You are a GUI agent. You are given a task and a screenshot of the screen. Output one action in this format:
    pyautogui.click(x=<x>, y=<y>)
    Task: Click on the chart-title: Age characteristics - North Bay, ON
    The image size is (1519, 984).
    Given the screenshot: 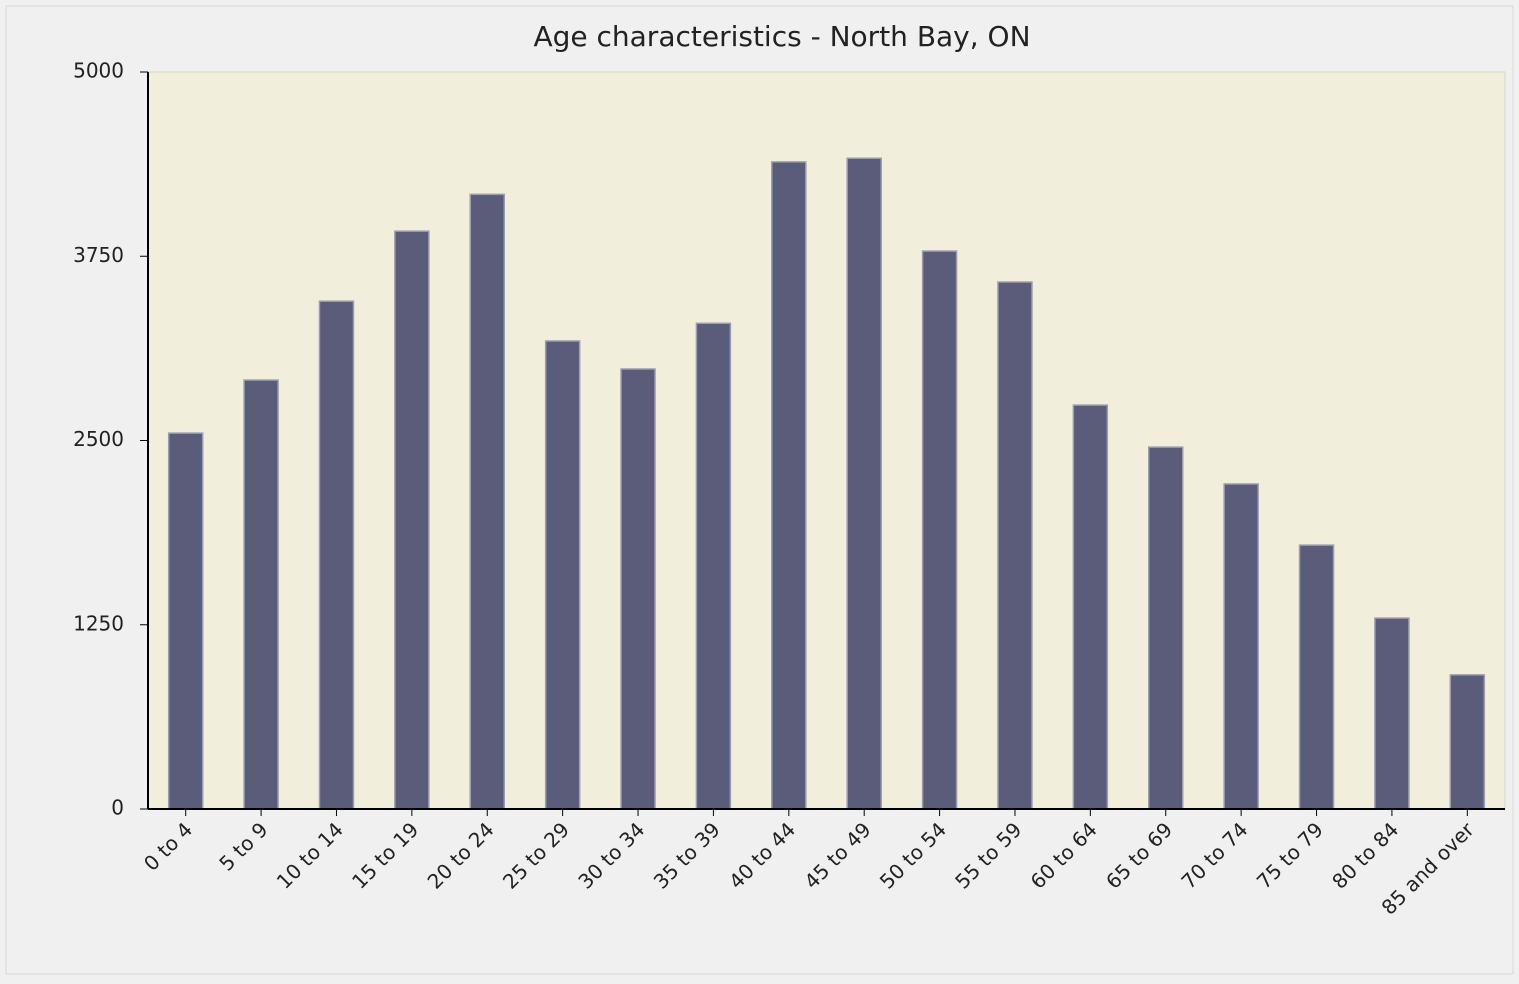 What is the action you would take?
    pyautogui.click(x=781, y=36)
    